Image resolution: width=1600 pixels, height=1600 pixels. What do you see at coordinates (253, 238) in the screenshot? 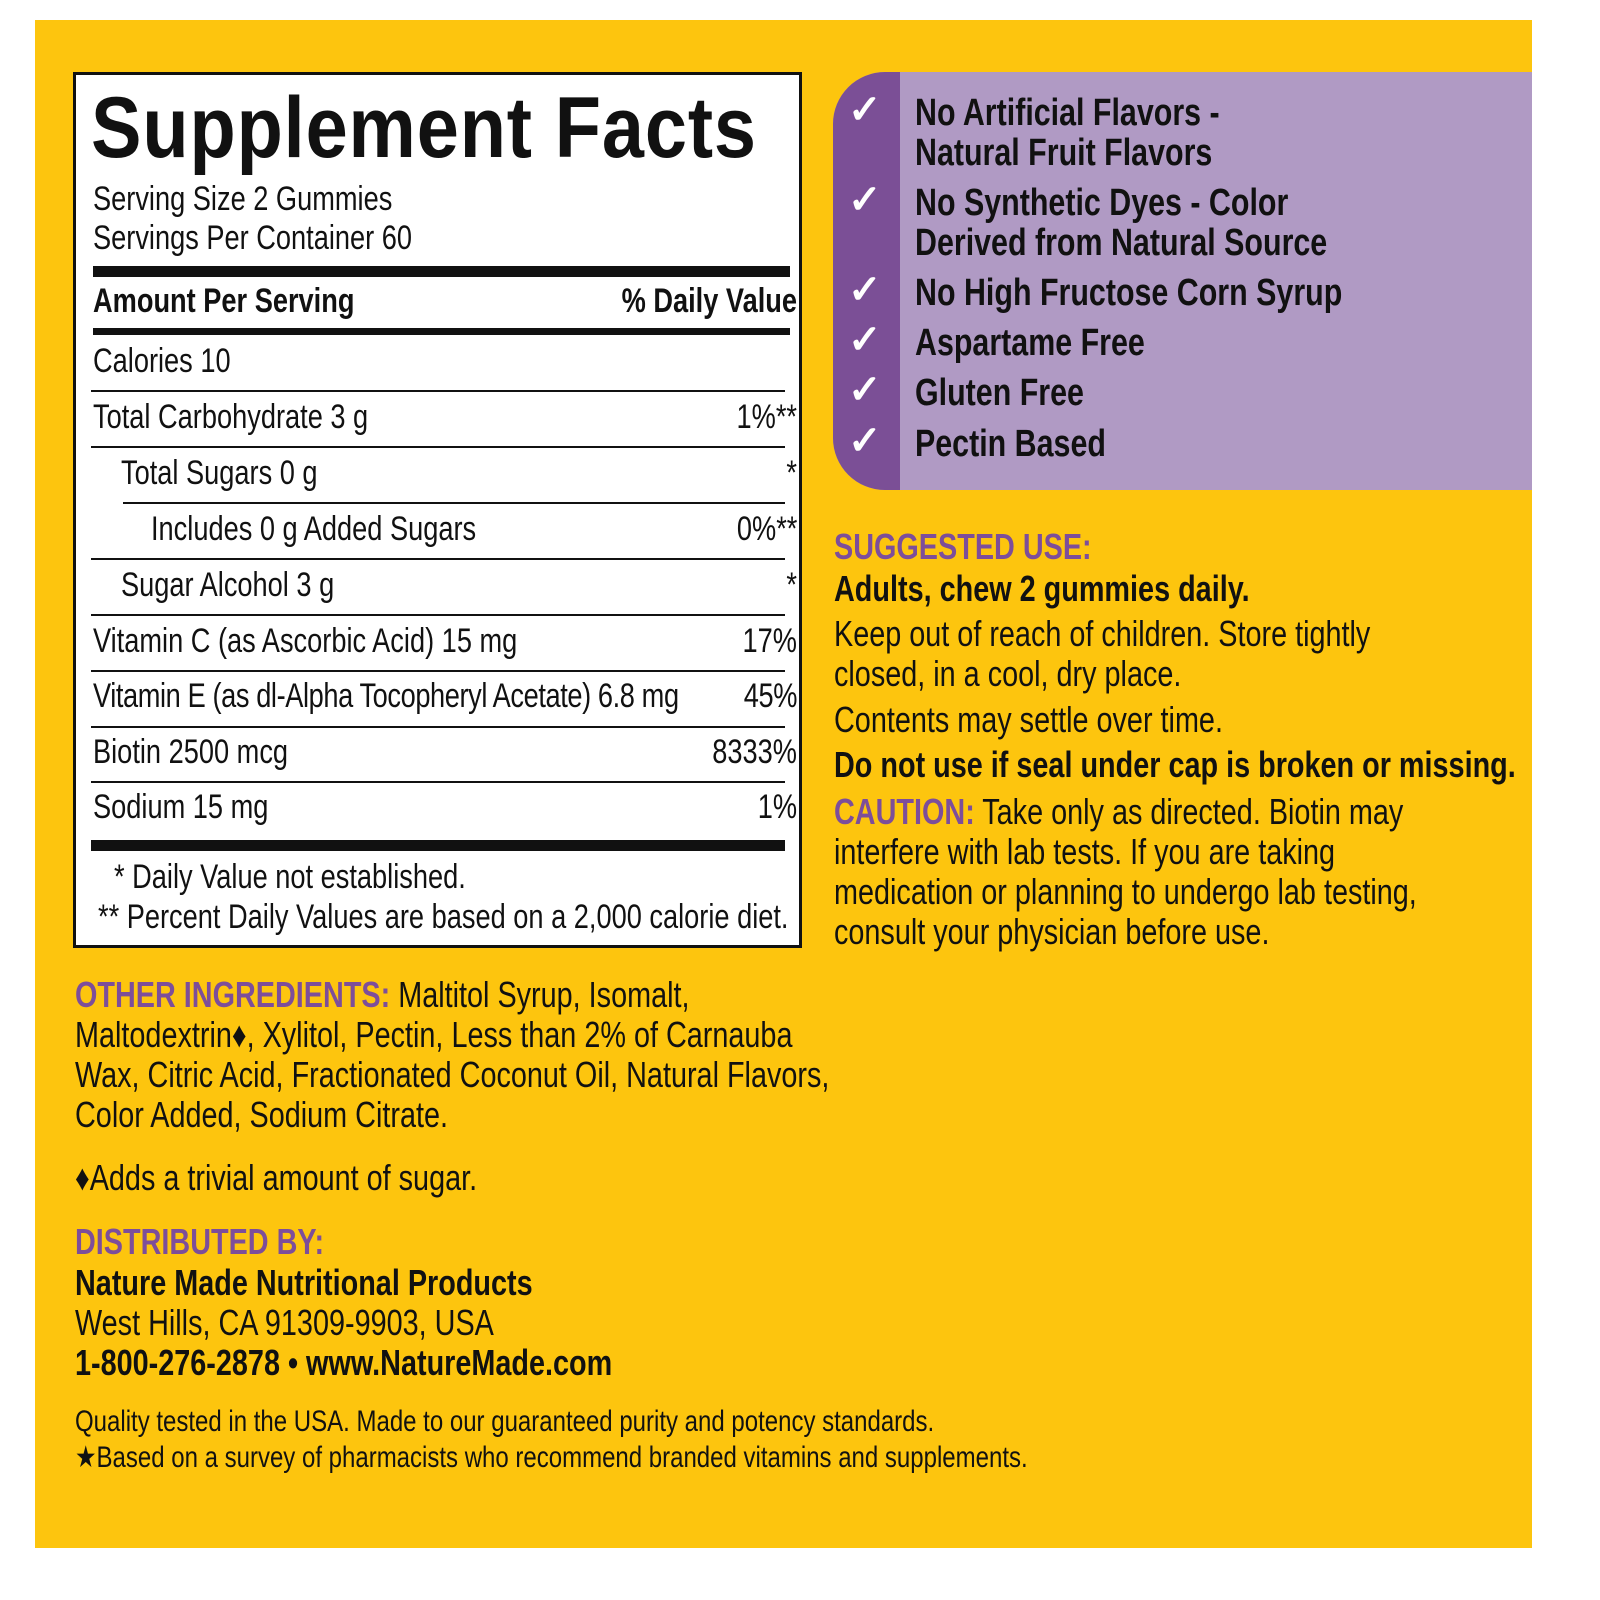
I see `servings-per-container: Servings Per Container 60` at bounding box center [253, 238].